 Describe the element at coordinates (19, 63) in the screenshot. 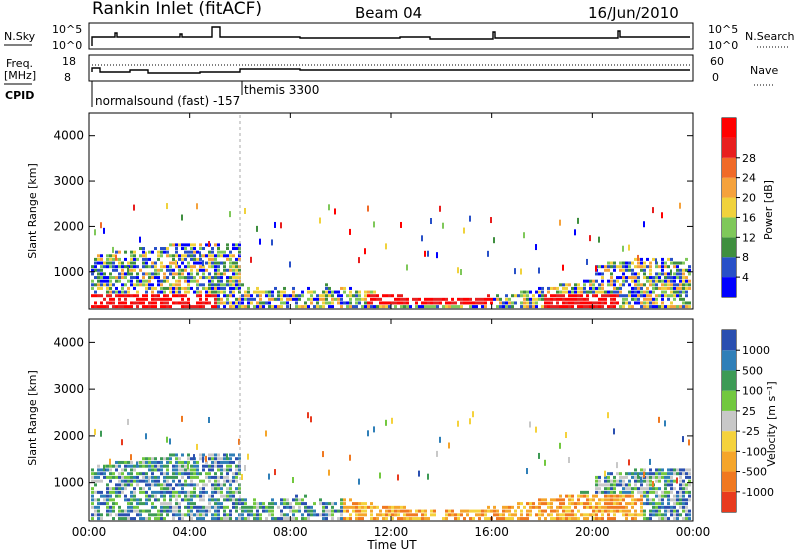

I see `freq-left-label: Freq.` at that location.